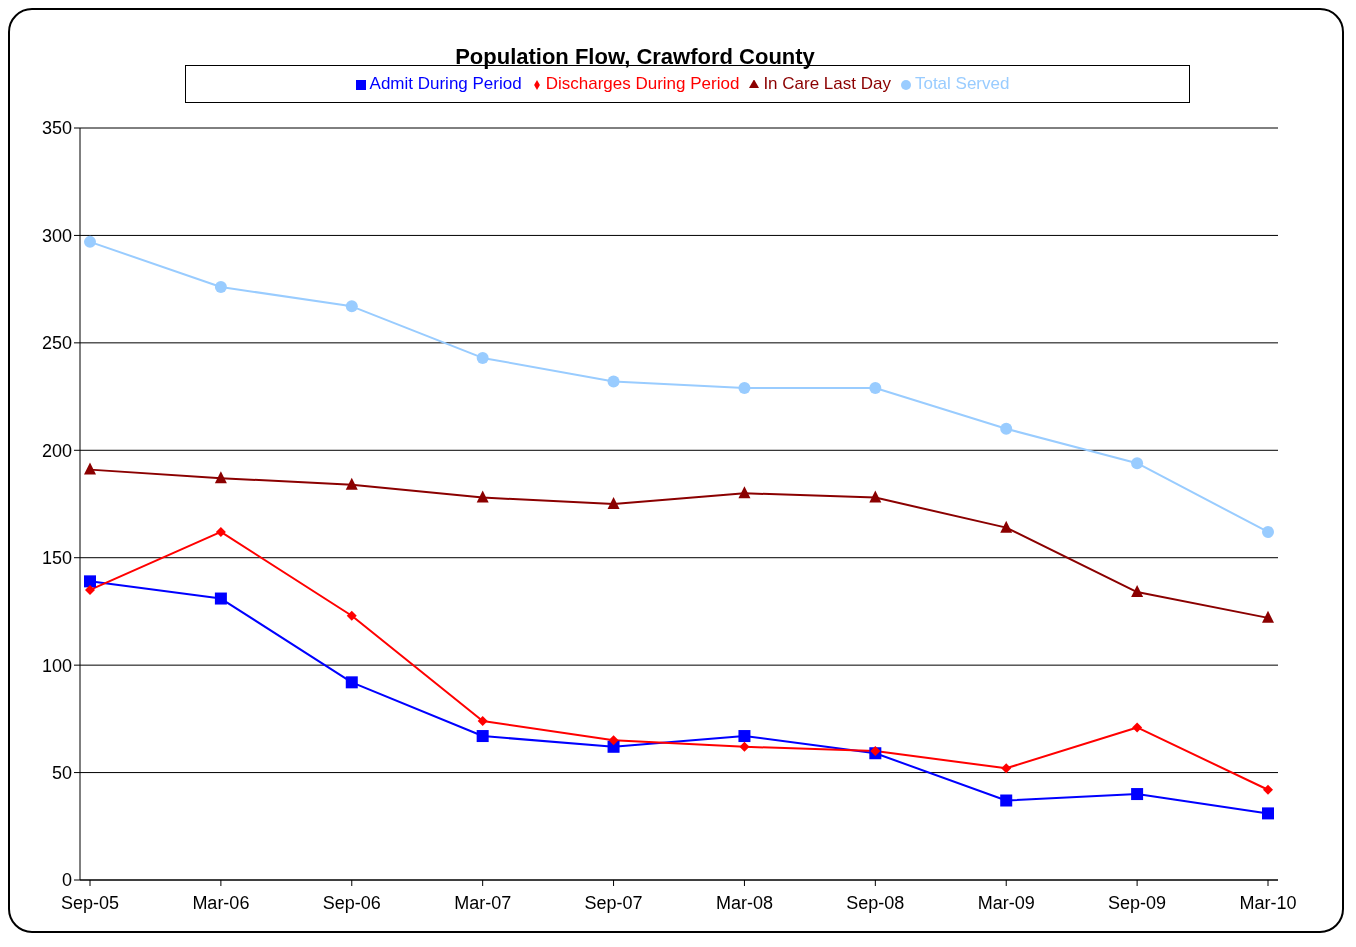 This screenshot has width=1356, height=947. I want to click on x-tick-label: Sep-07, so click(613, 902).